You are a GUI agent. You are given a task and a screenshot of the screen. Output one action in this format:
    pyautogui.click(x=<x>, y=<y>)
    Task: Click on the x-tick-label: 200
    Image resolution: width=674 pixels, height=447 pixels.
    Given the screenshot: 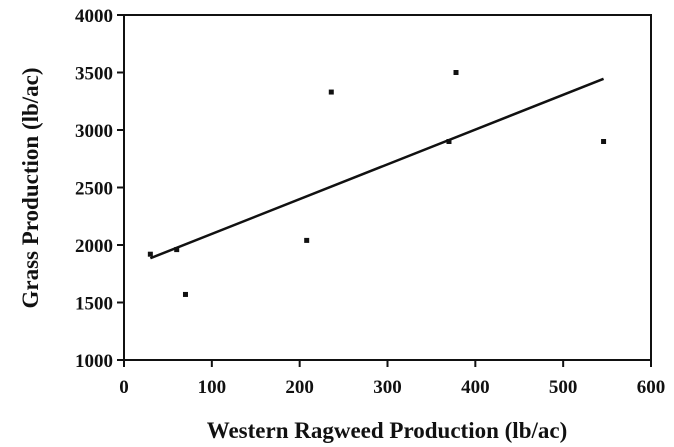 What is the action you would take?
    pyautogui.click(x=299, y=387)
    